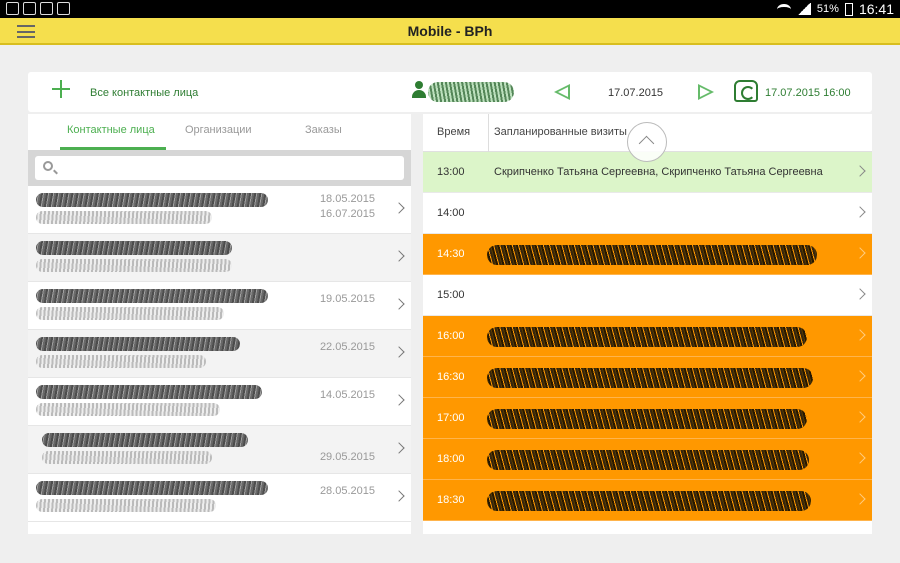 This screenshot has width=900, height=563. What do you see at coordinates (63, 8) in the screenshot?
I see `camera-notification-icon` at bounding box center [63, 8].